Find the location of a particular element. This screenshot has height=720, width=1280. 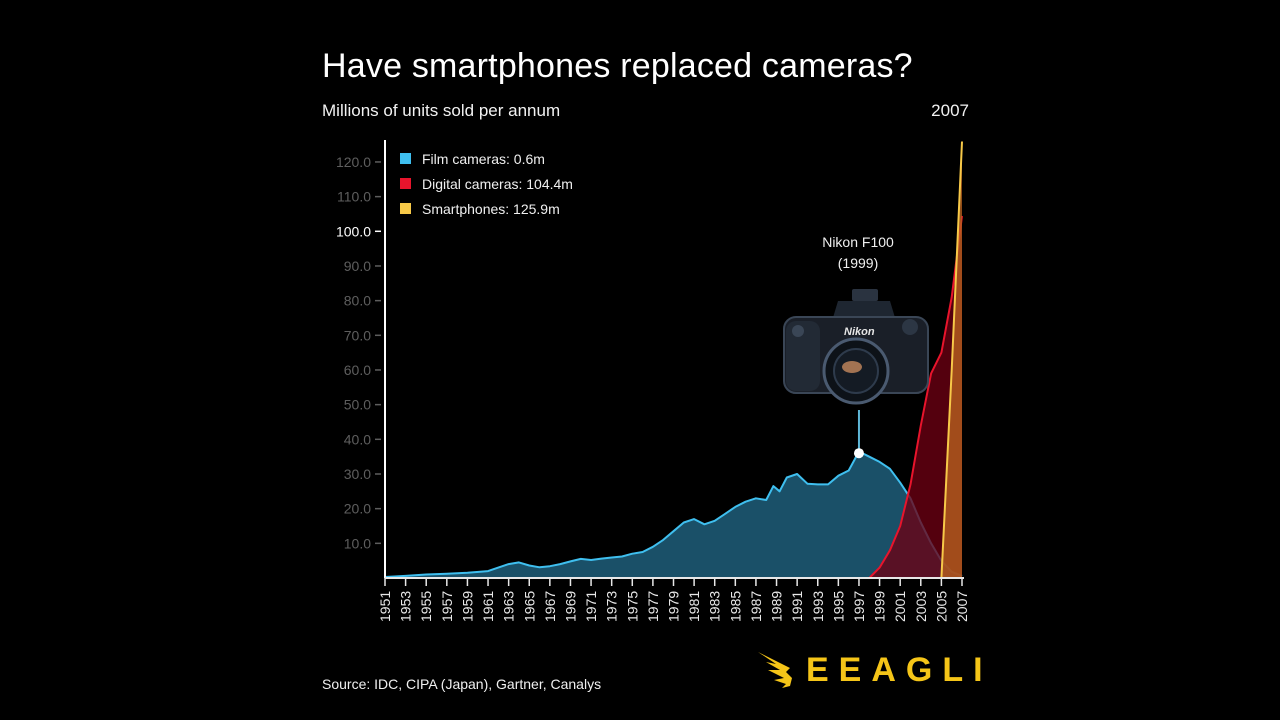

current-year-label: 2007 is located at coordinates (950, 110).